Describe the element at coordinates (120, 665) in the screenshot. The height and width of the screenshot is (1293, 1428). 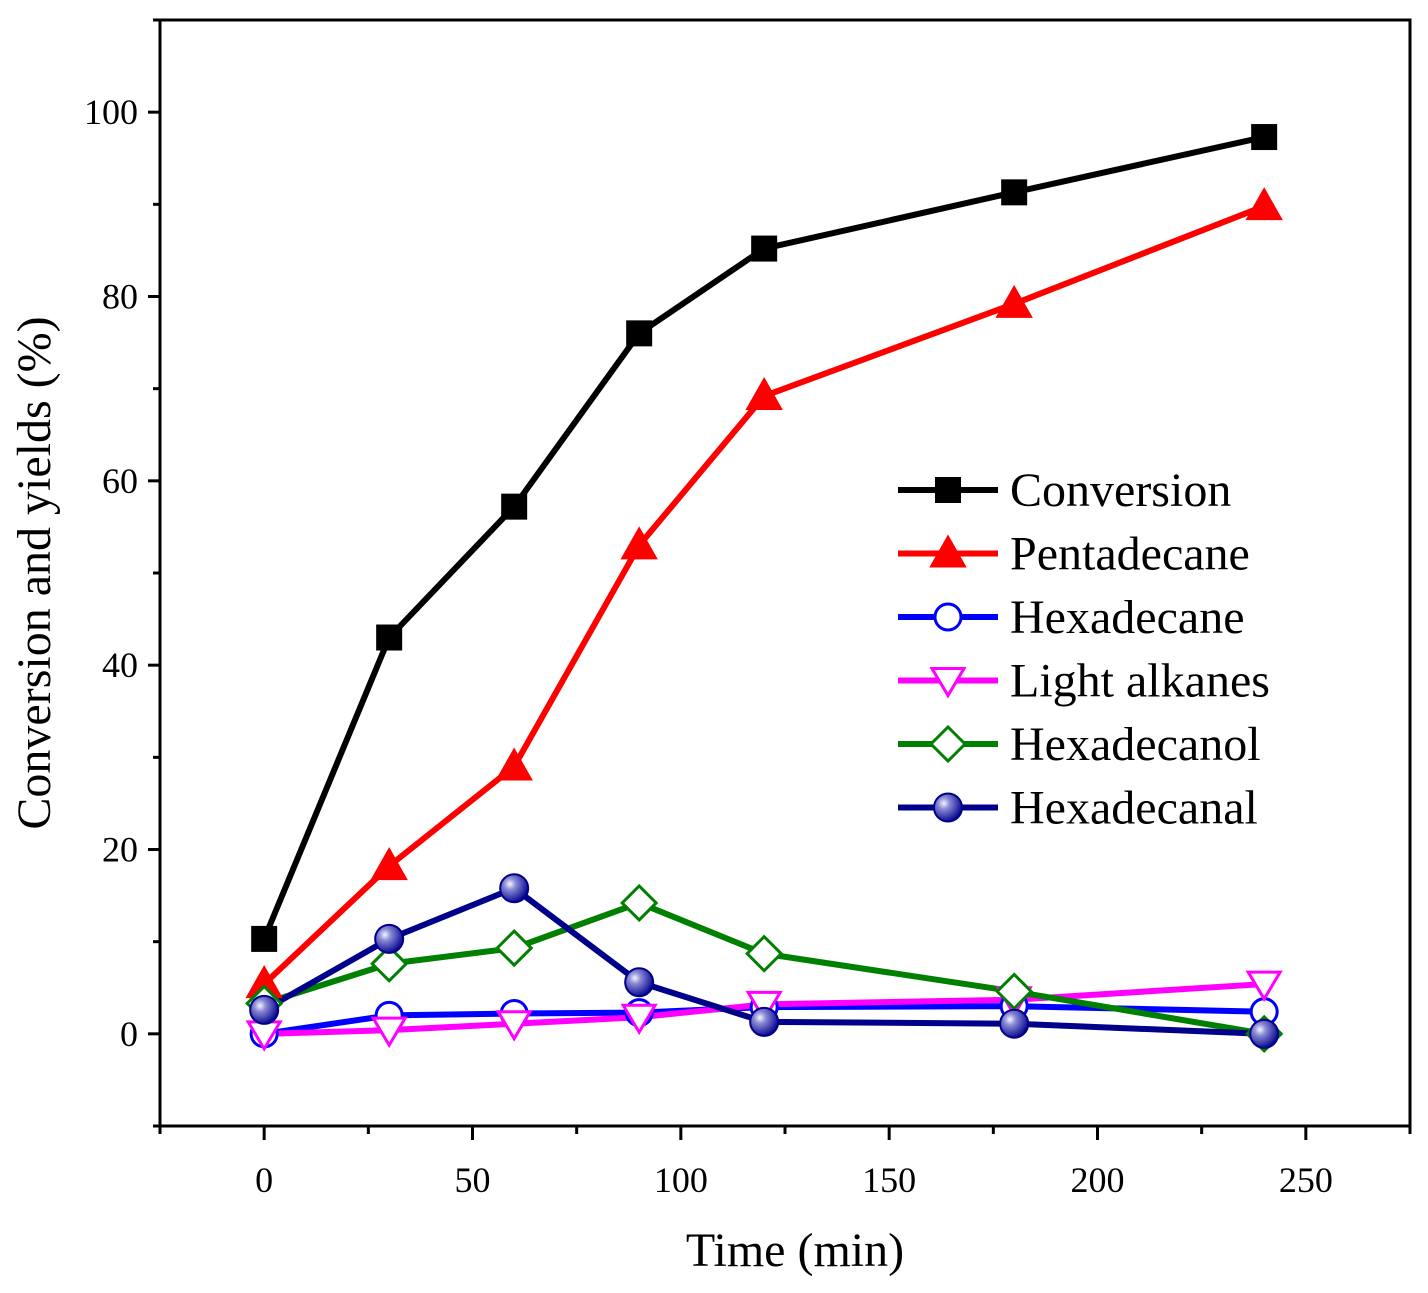
I see `y-tick-label: 40` at that location.